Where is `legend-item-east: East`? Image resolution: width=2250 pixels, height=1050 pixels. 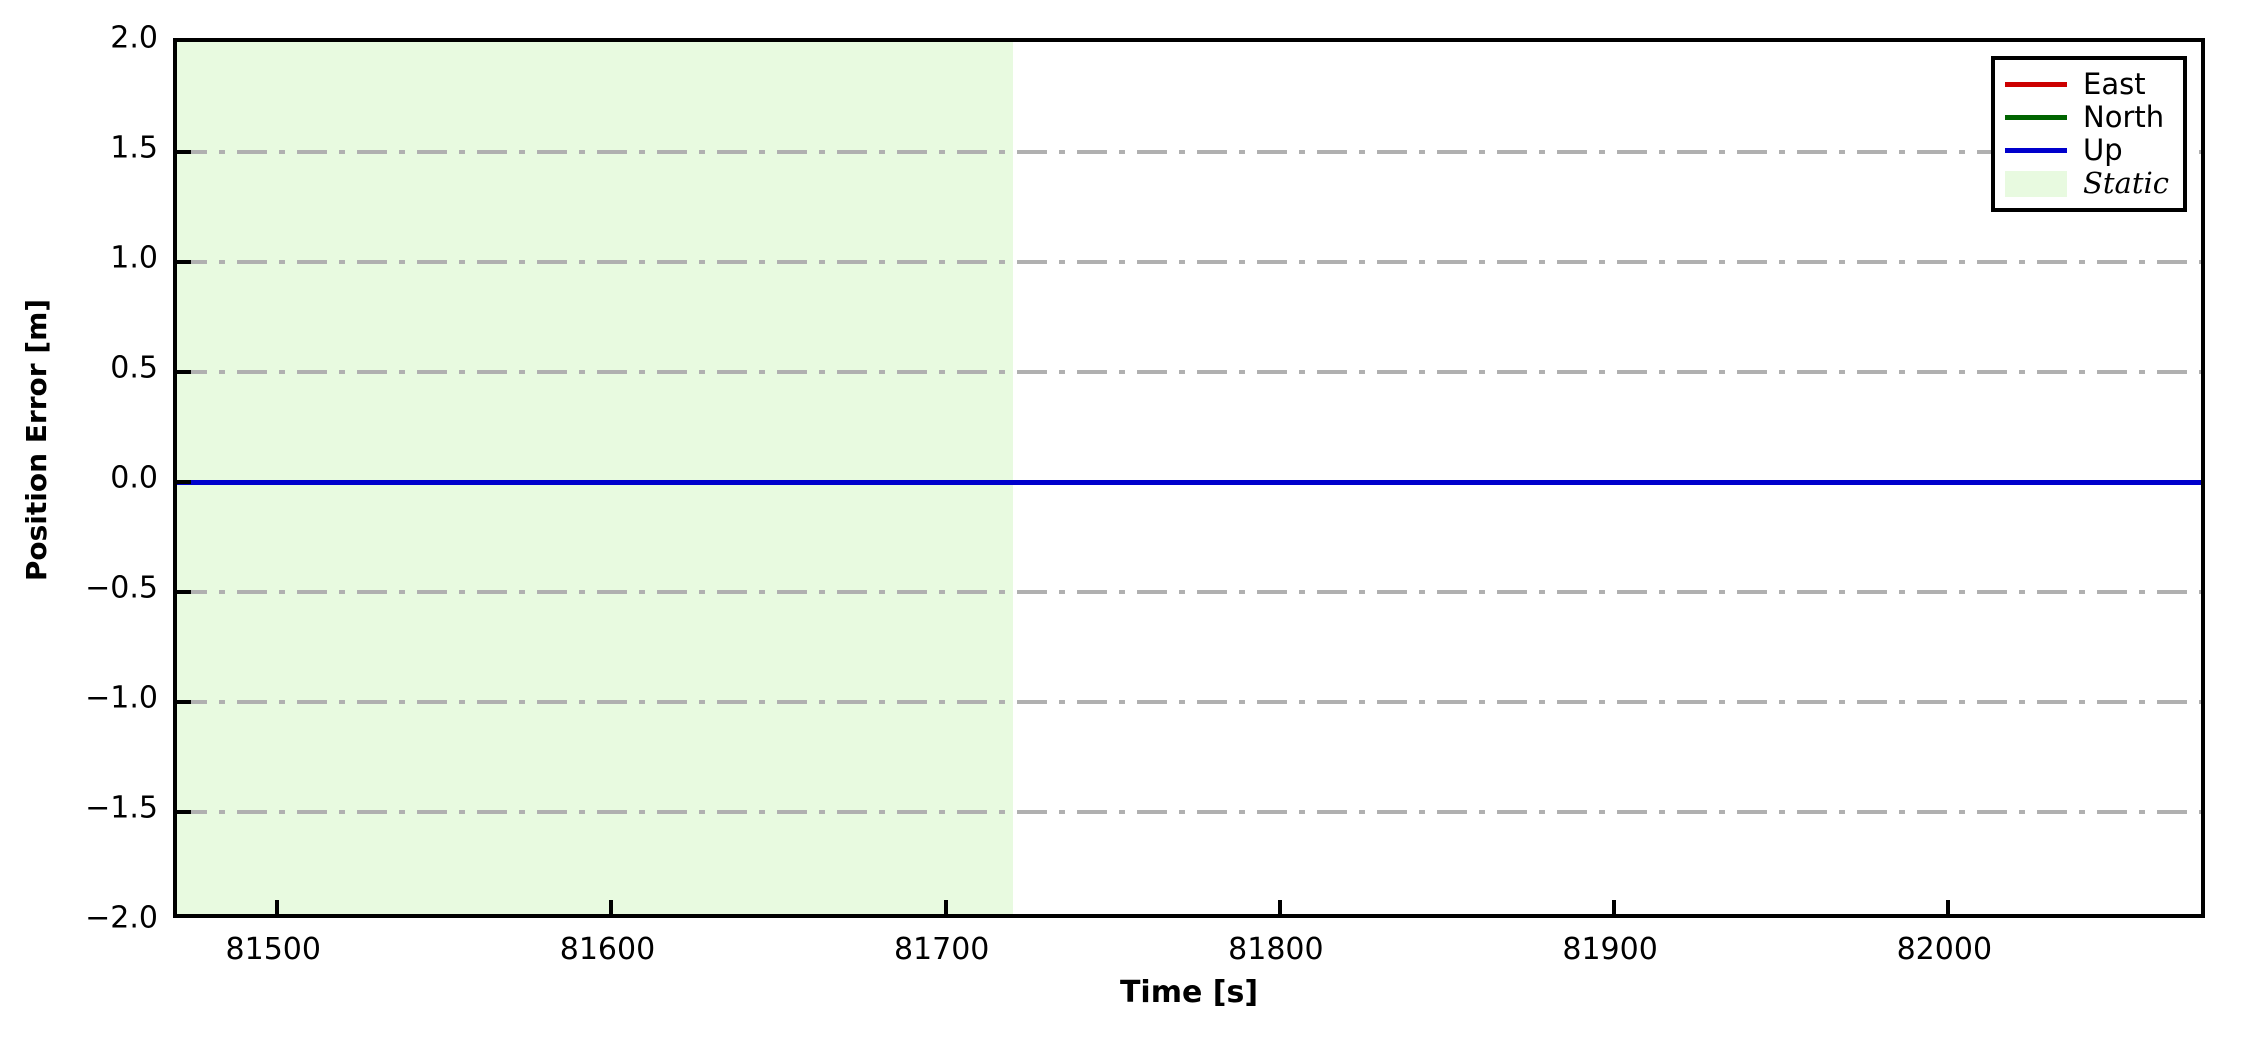 legend-item-east: East is located at coordinates (2087, 84).